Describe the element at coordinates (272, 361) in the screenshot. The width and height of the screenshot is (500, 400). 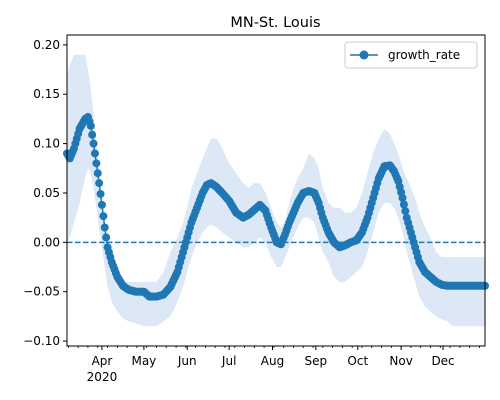
I see `x-tick-label: Aug` at that location.